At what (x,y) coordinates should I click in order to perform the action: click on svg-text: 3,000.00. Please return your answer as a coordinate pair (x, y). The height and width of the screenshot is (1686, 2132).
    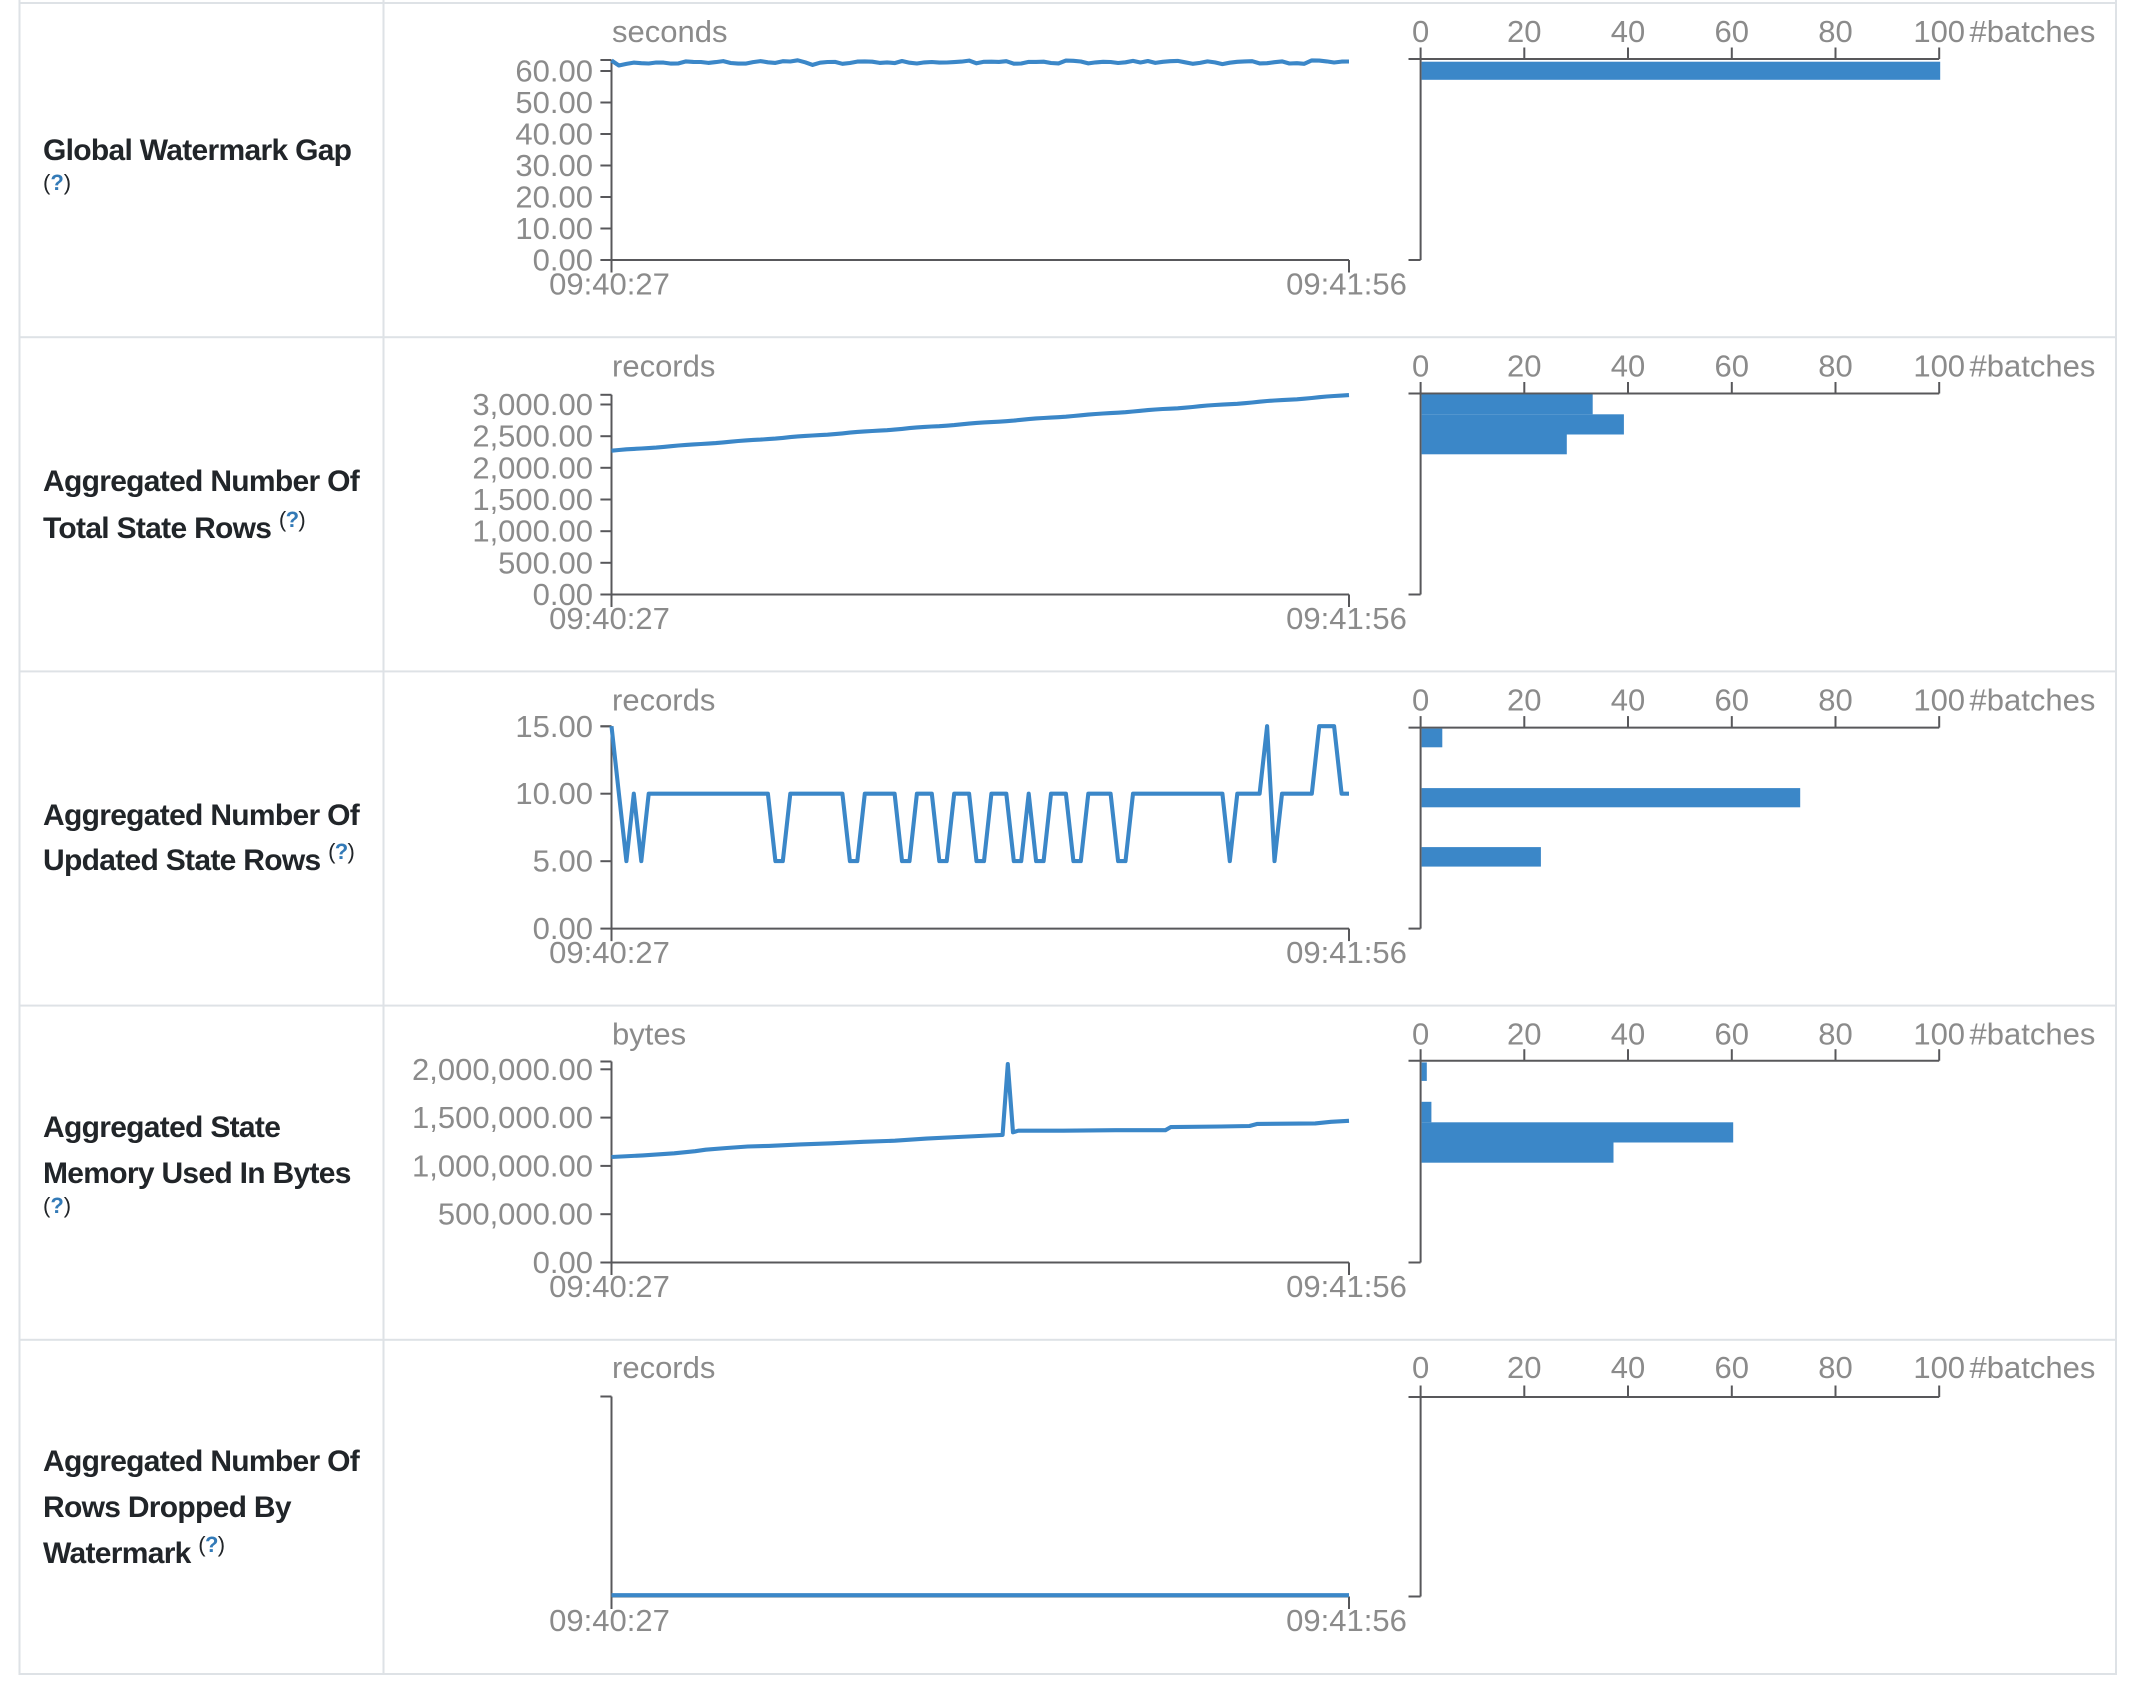
    Looking at the image, I should click on (532, 404).